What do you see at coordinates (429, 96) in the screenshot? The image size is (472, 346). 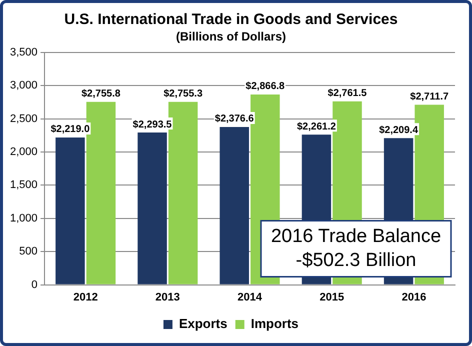 I see `data-label: $2,711.7` at bounding box center [429, 96].